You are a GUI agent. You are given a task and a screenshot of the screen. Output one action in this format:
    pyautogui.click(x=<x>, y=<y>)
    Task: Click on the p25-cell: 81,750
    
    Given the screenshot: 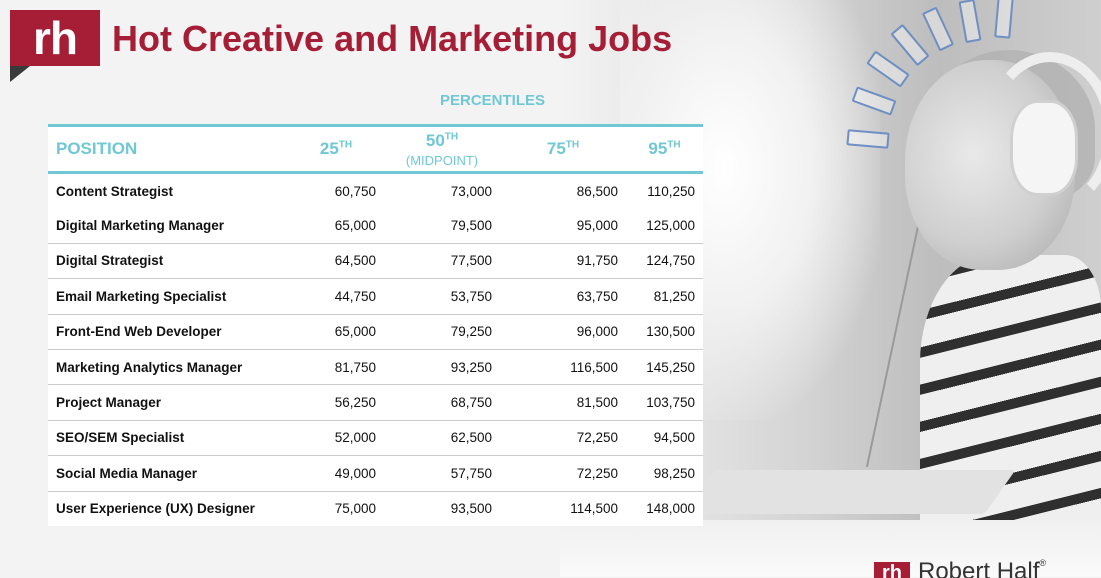 What is the action you would take?
    pyautogui.click(x=336, y=367)
    